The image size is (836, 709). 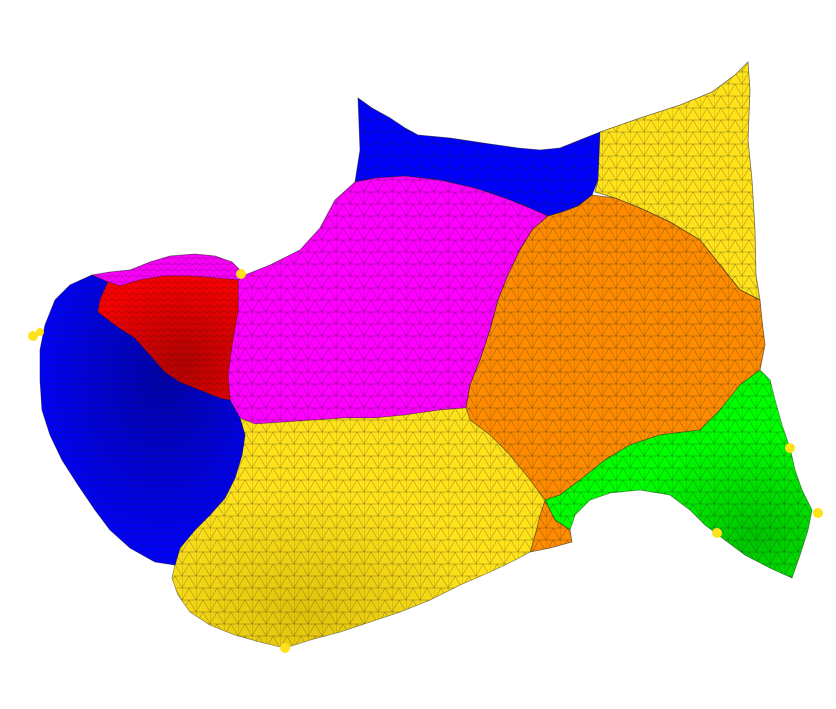 What do you see at coordinates (142, 420) in the screenshot?
I see `region-blue-left` at bounding box center [142, 420].